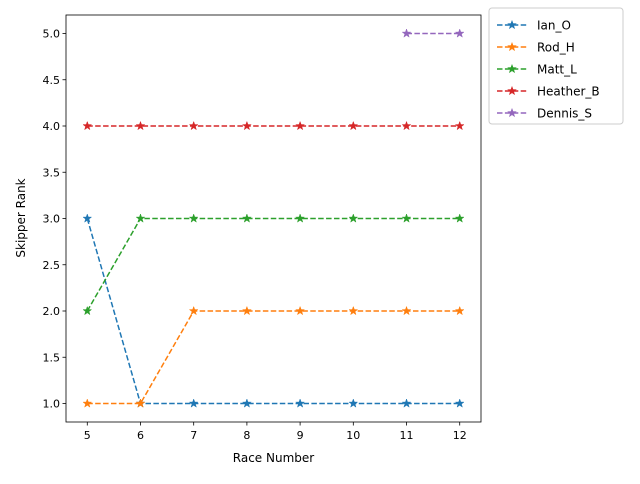 This screenshot has width=640, height=484. I want to click on legend-item: Dennis_S, so click(544, 114).